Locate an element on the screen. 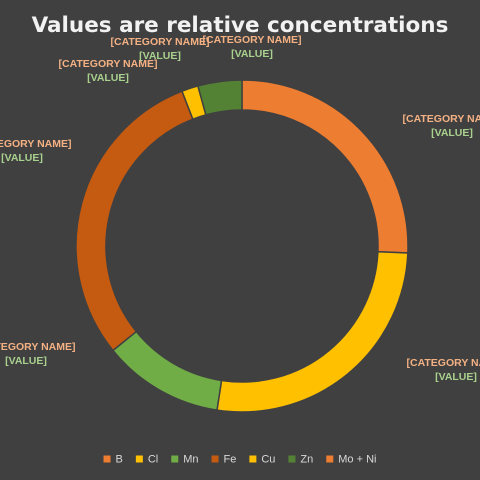 The width and height of the screenshot is (480, 480). legend-label: B is located at coordinates (119, 460).